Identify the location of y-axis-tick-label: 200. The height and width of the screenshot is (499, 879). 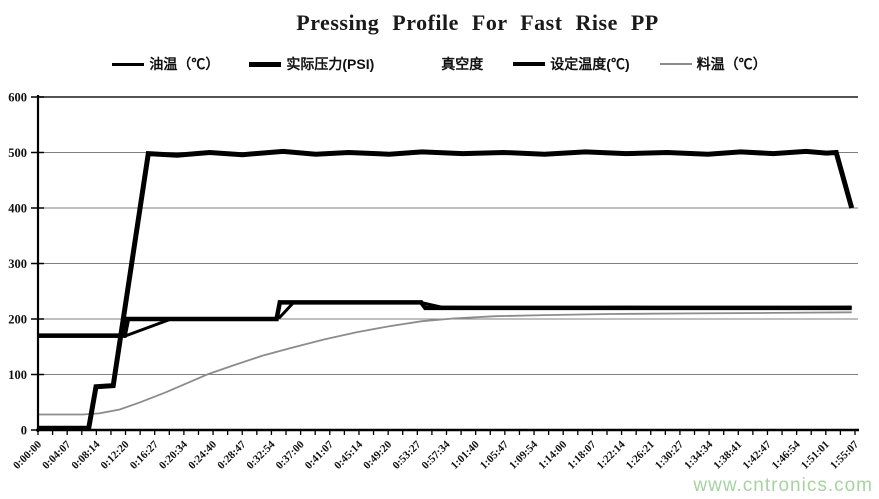
(17, 320).